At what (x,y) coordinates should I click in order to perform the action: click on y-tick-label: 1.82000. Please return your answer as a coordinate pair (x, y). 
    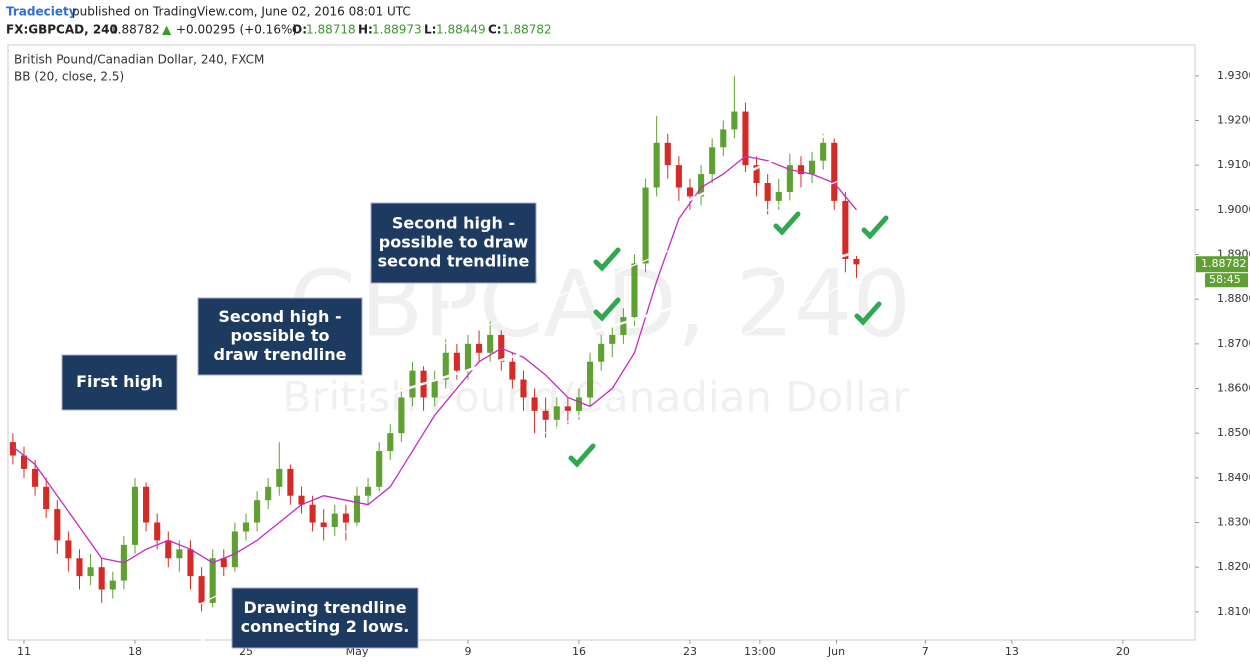
    Looking at the image, I should click on (1233, 566).